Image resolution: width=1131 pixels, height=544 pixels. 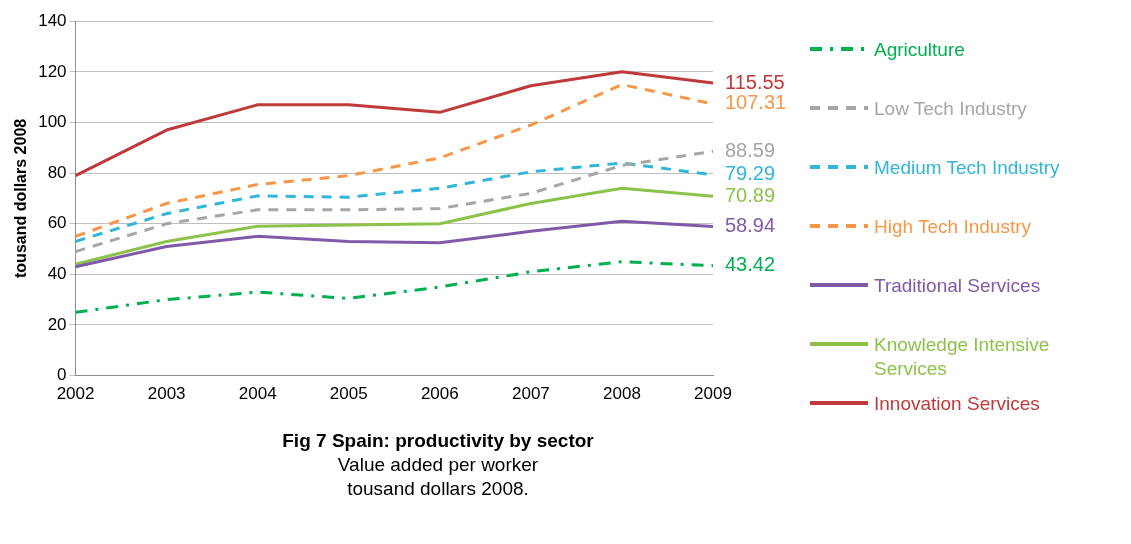 What do you see at coordinates (919, 50) in the screenshot?
I see `legend-label: Agriculture` at bounding box center [919, 50].